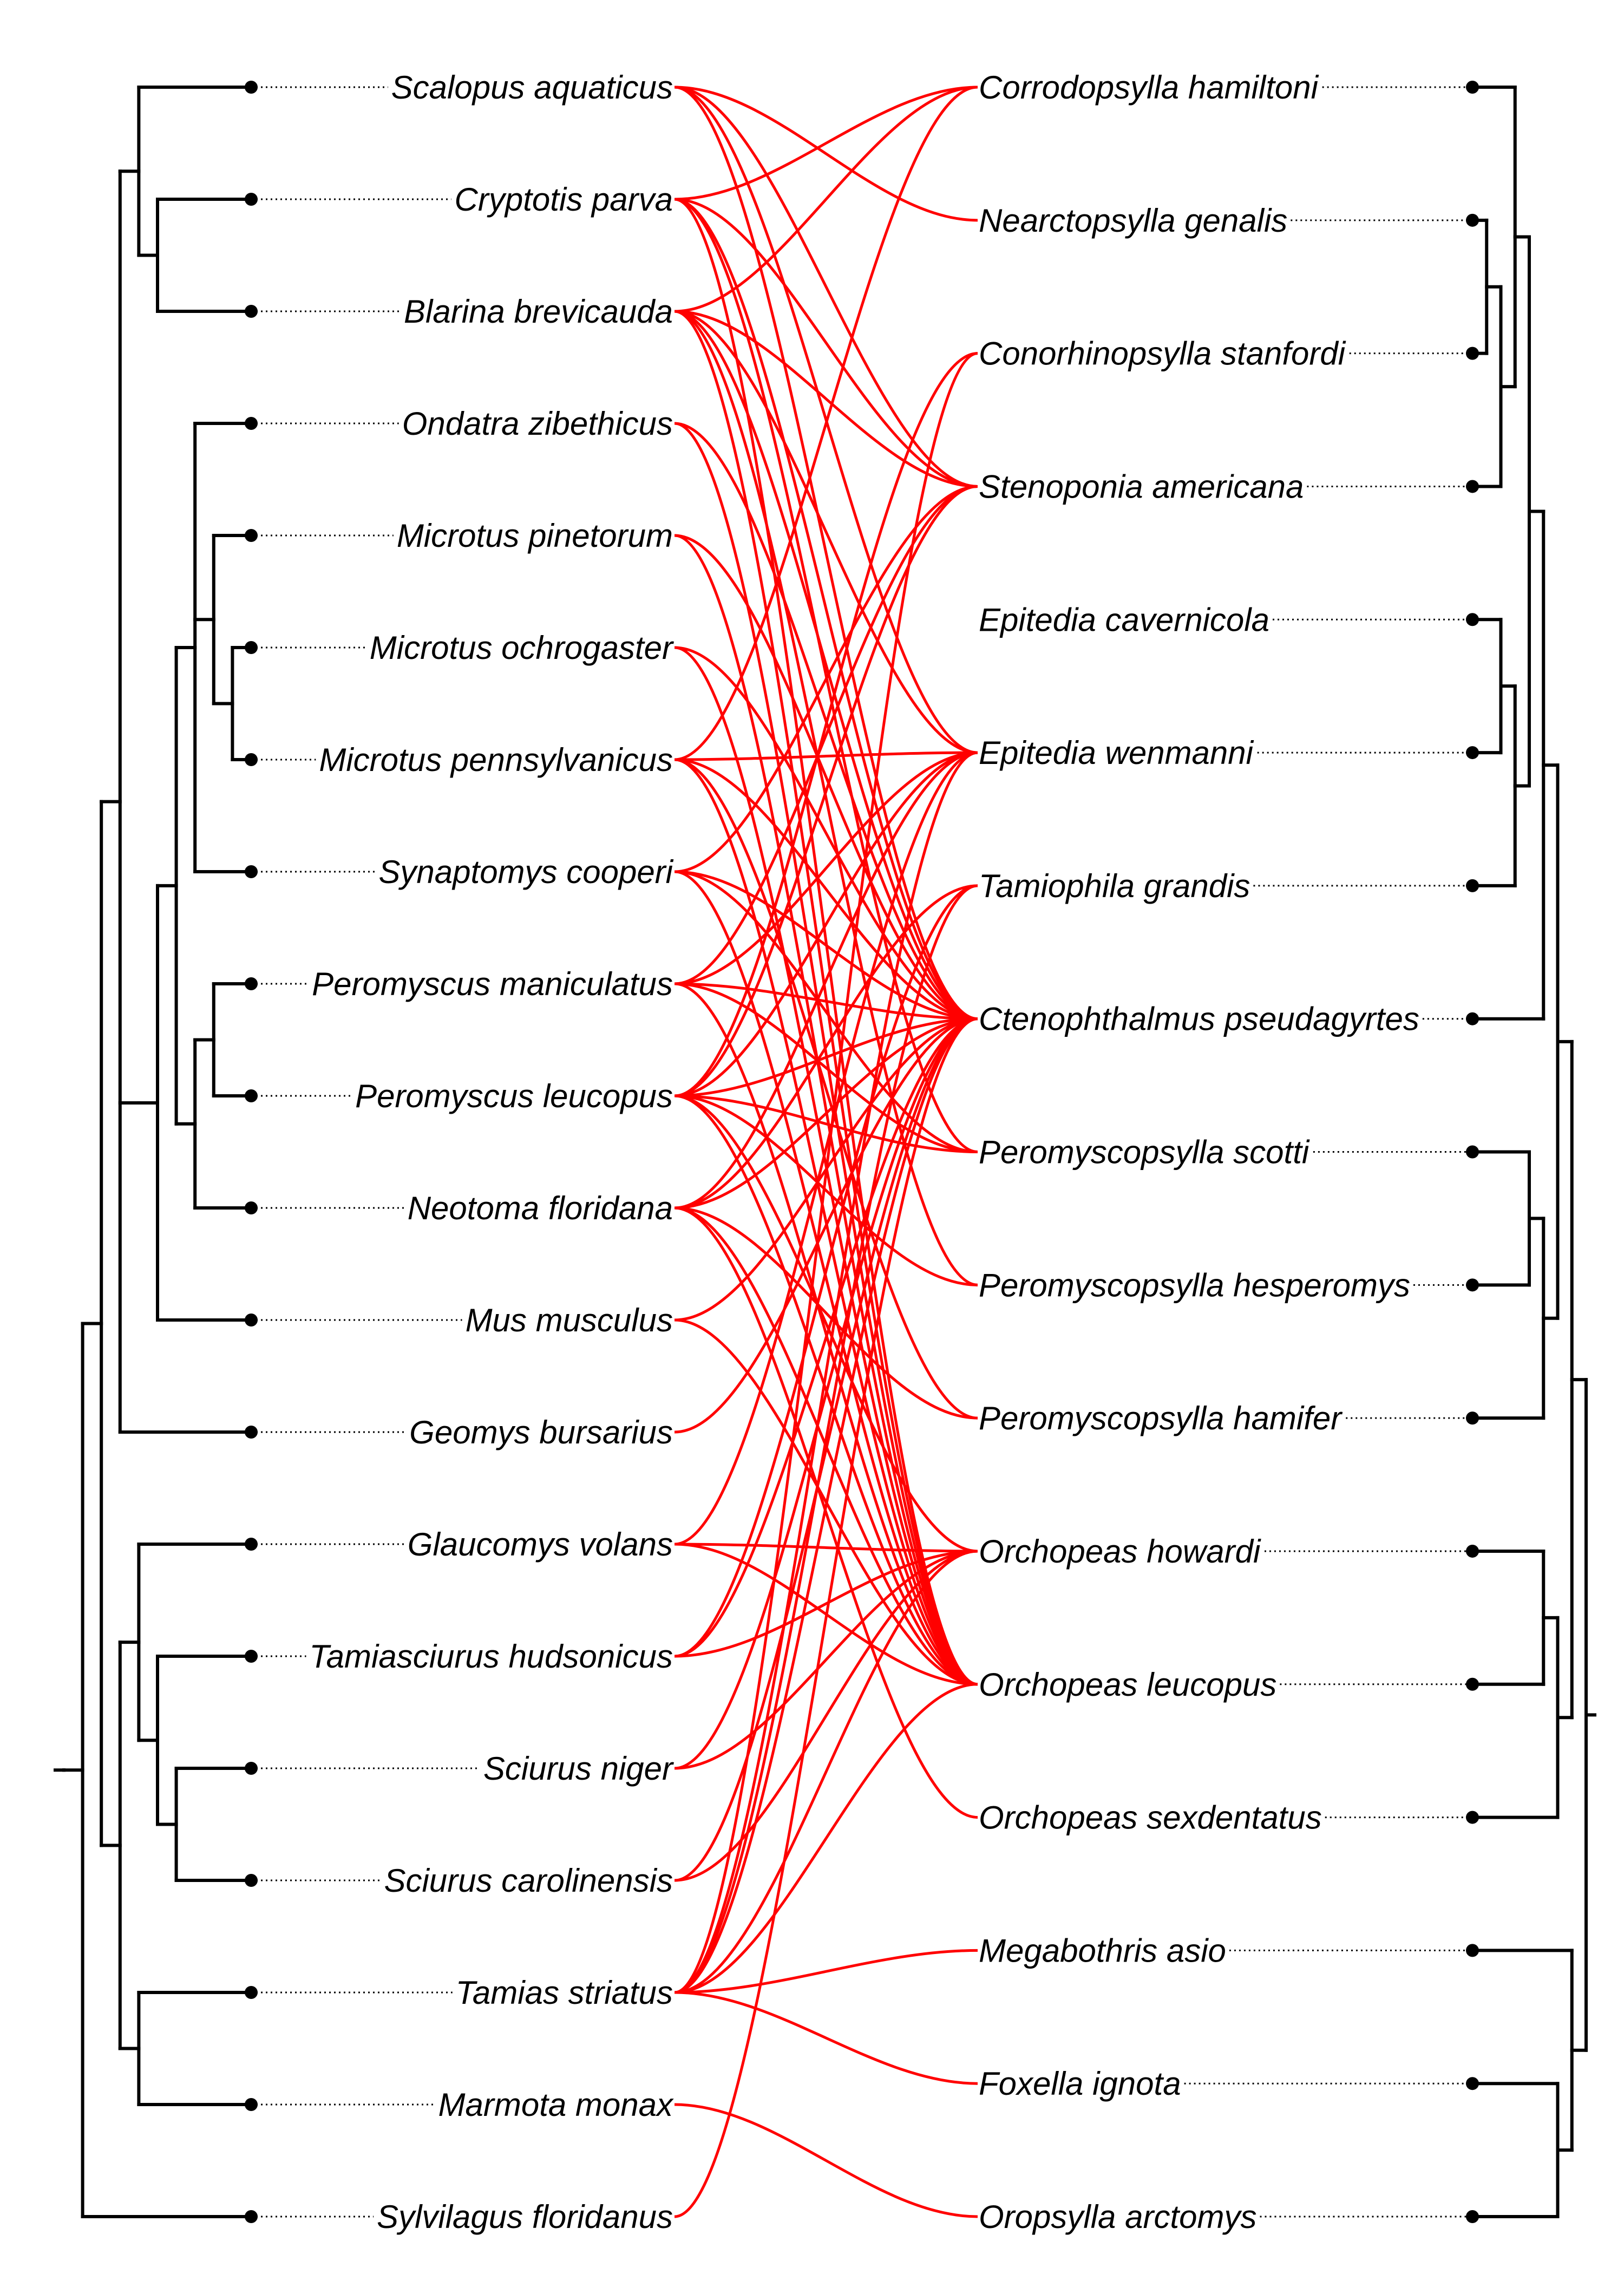  I want to click on host-tip-scalopus-aquaticus, so click(252, 88).